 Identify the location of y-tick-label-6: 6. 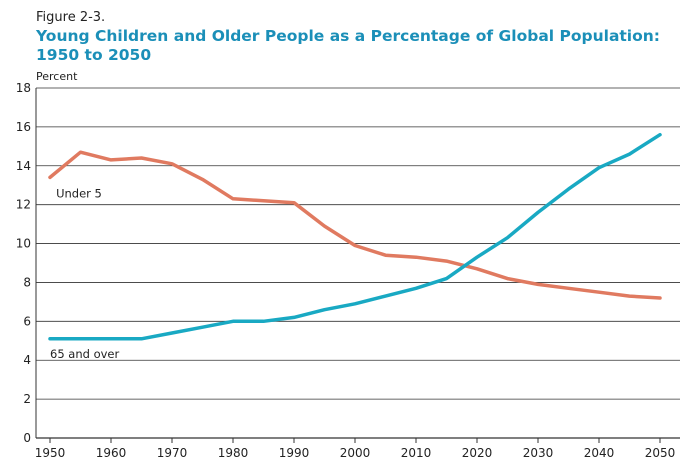
(27, 321).